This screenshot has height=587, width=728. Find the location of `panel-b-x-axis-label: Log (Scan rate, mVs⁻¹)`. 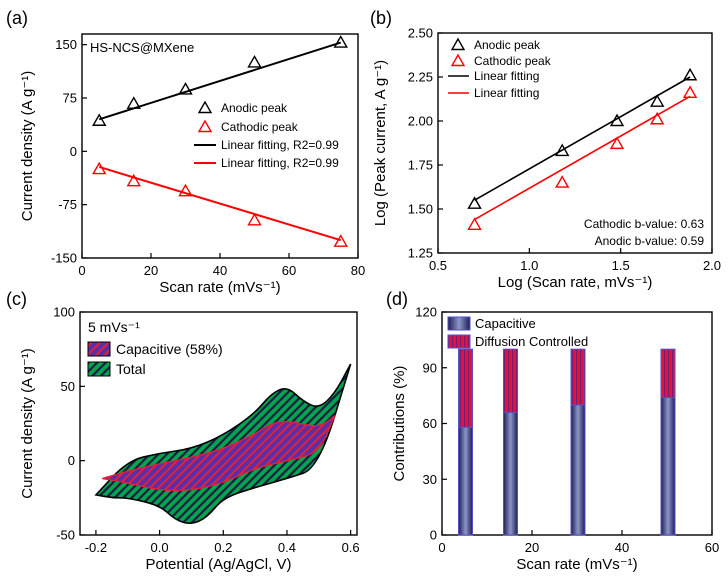

panel-b-x-axis-label: Log (Scan rate, mVs⁻¹) is located at coordinates (575, 282).